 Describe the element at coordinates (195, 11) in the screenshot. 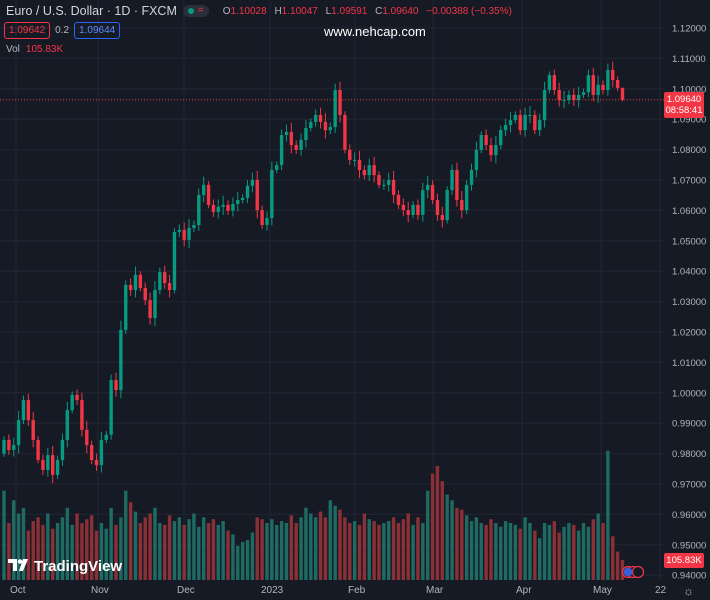

I see `market-status-pill: =` at that location.